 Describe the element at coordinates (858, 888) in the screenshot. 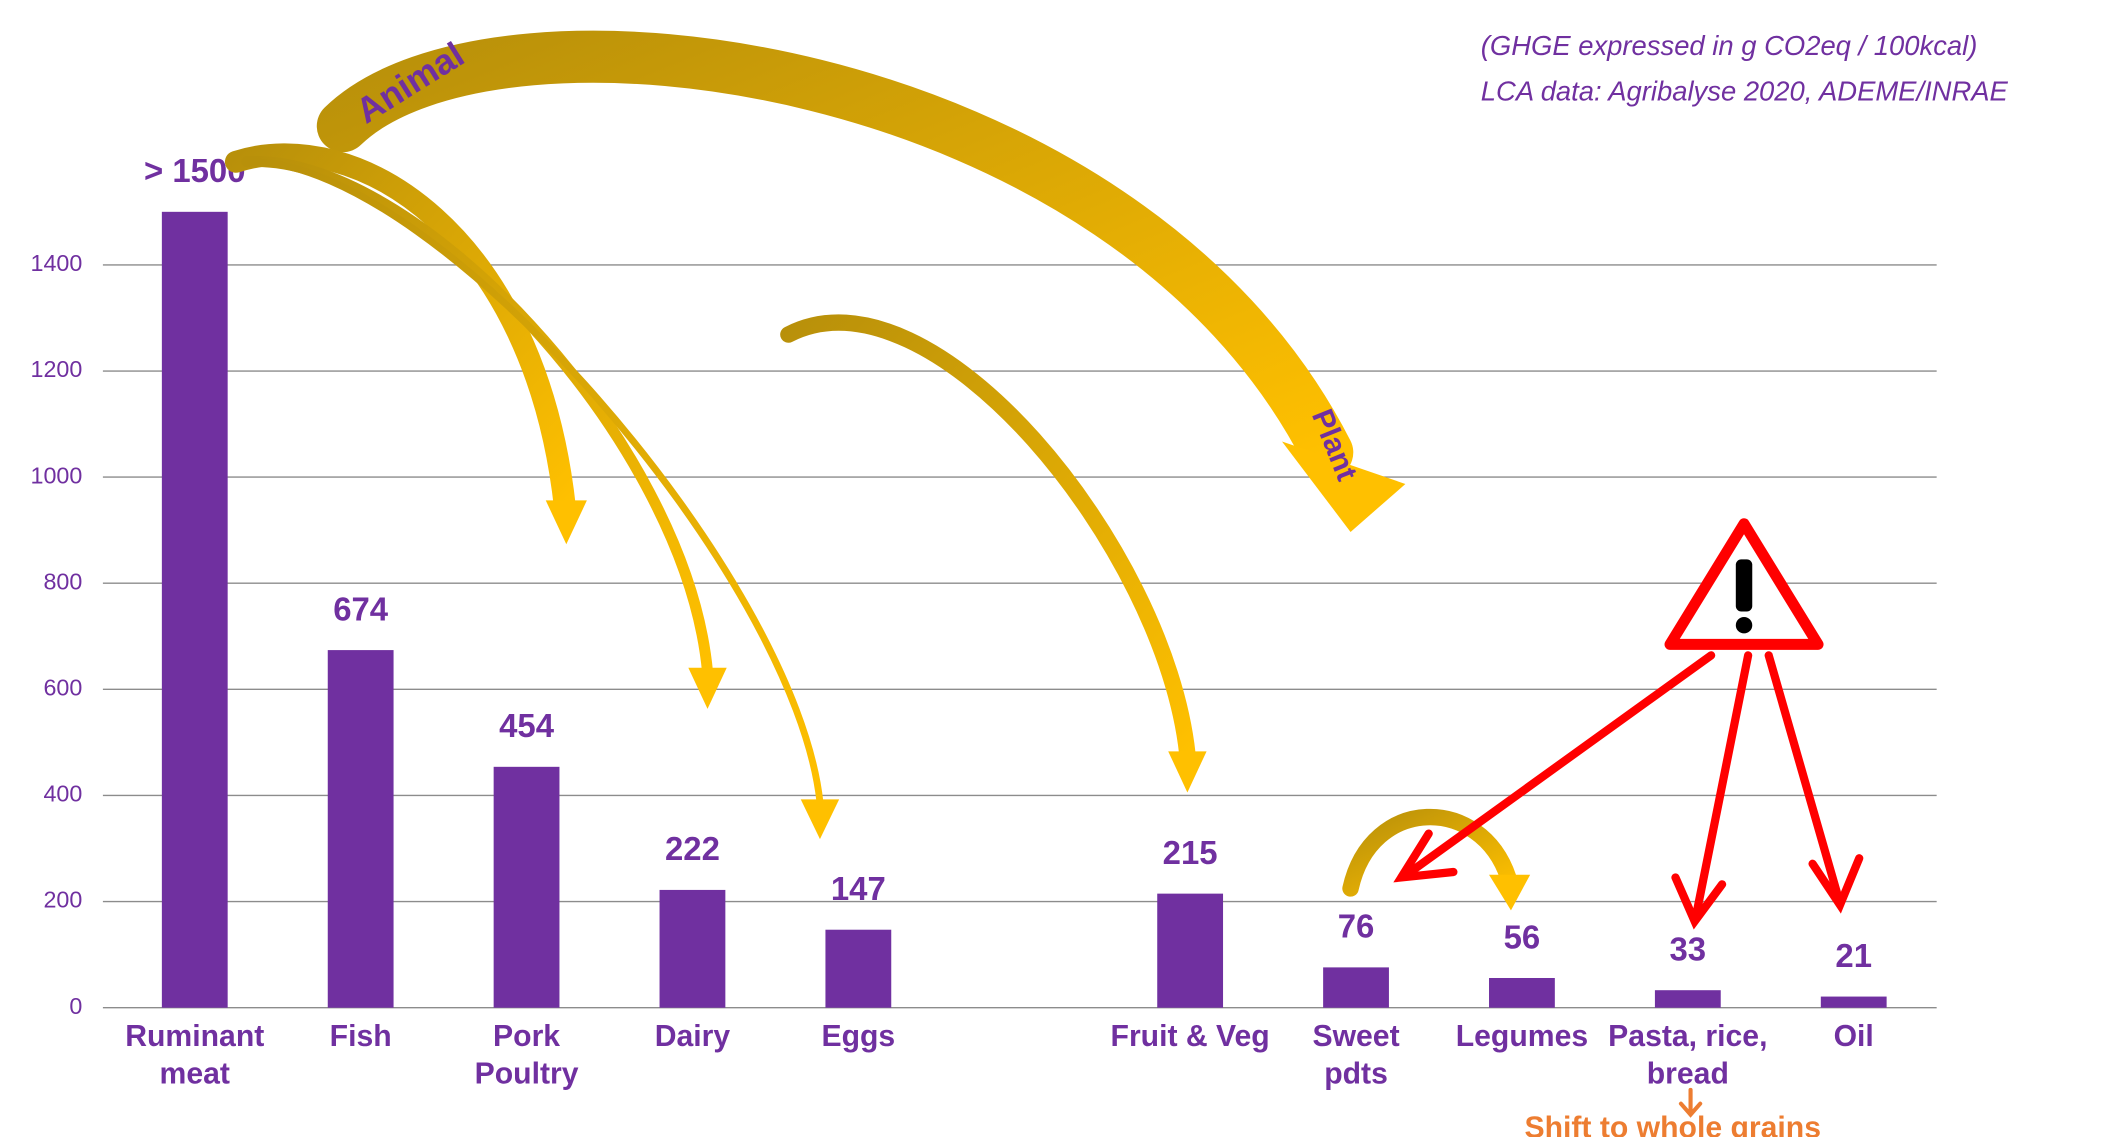

I see `value-label: 147` at that location.